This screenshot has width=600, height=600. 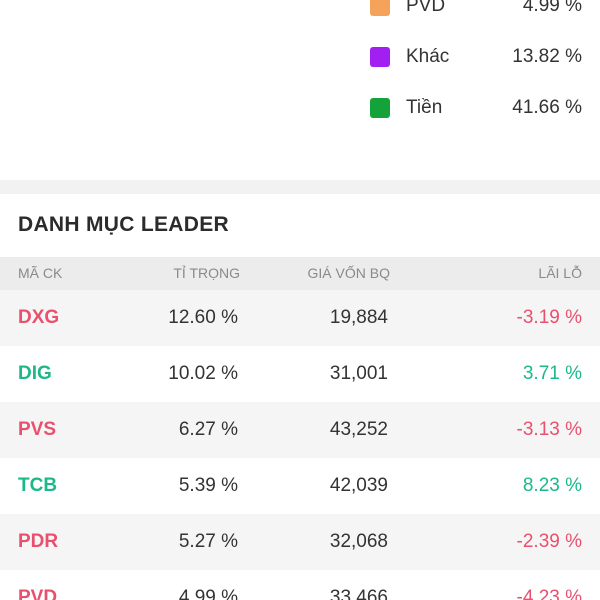 What do you see at coordinates (552, 8) in the screenshot?
I see `legend-value: 4.99 %` at bounding box center [552, 8].